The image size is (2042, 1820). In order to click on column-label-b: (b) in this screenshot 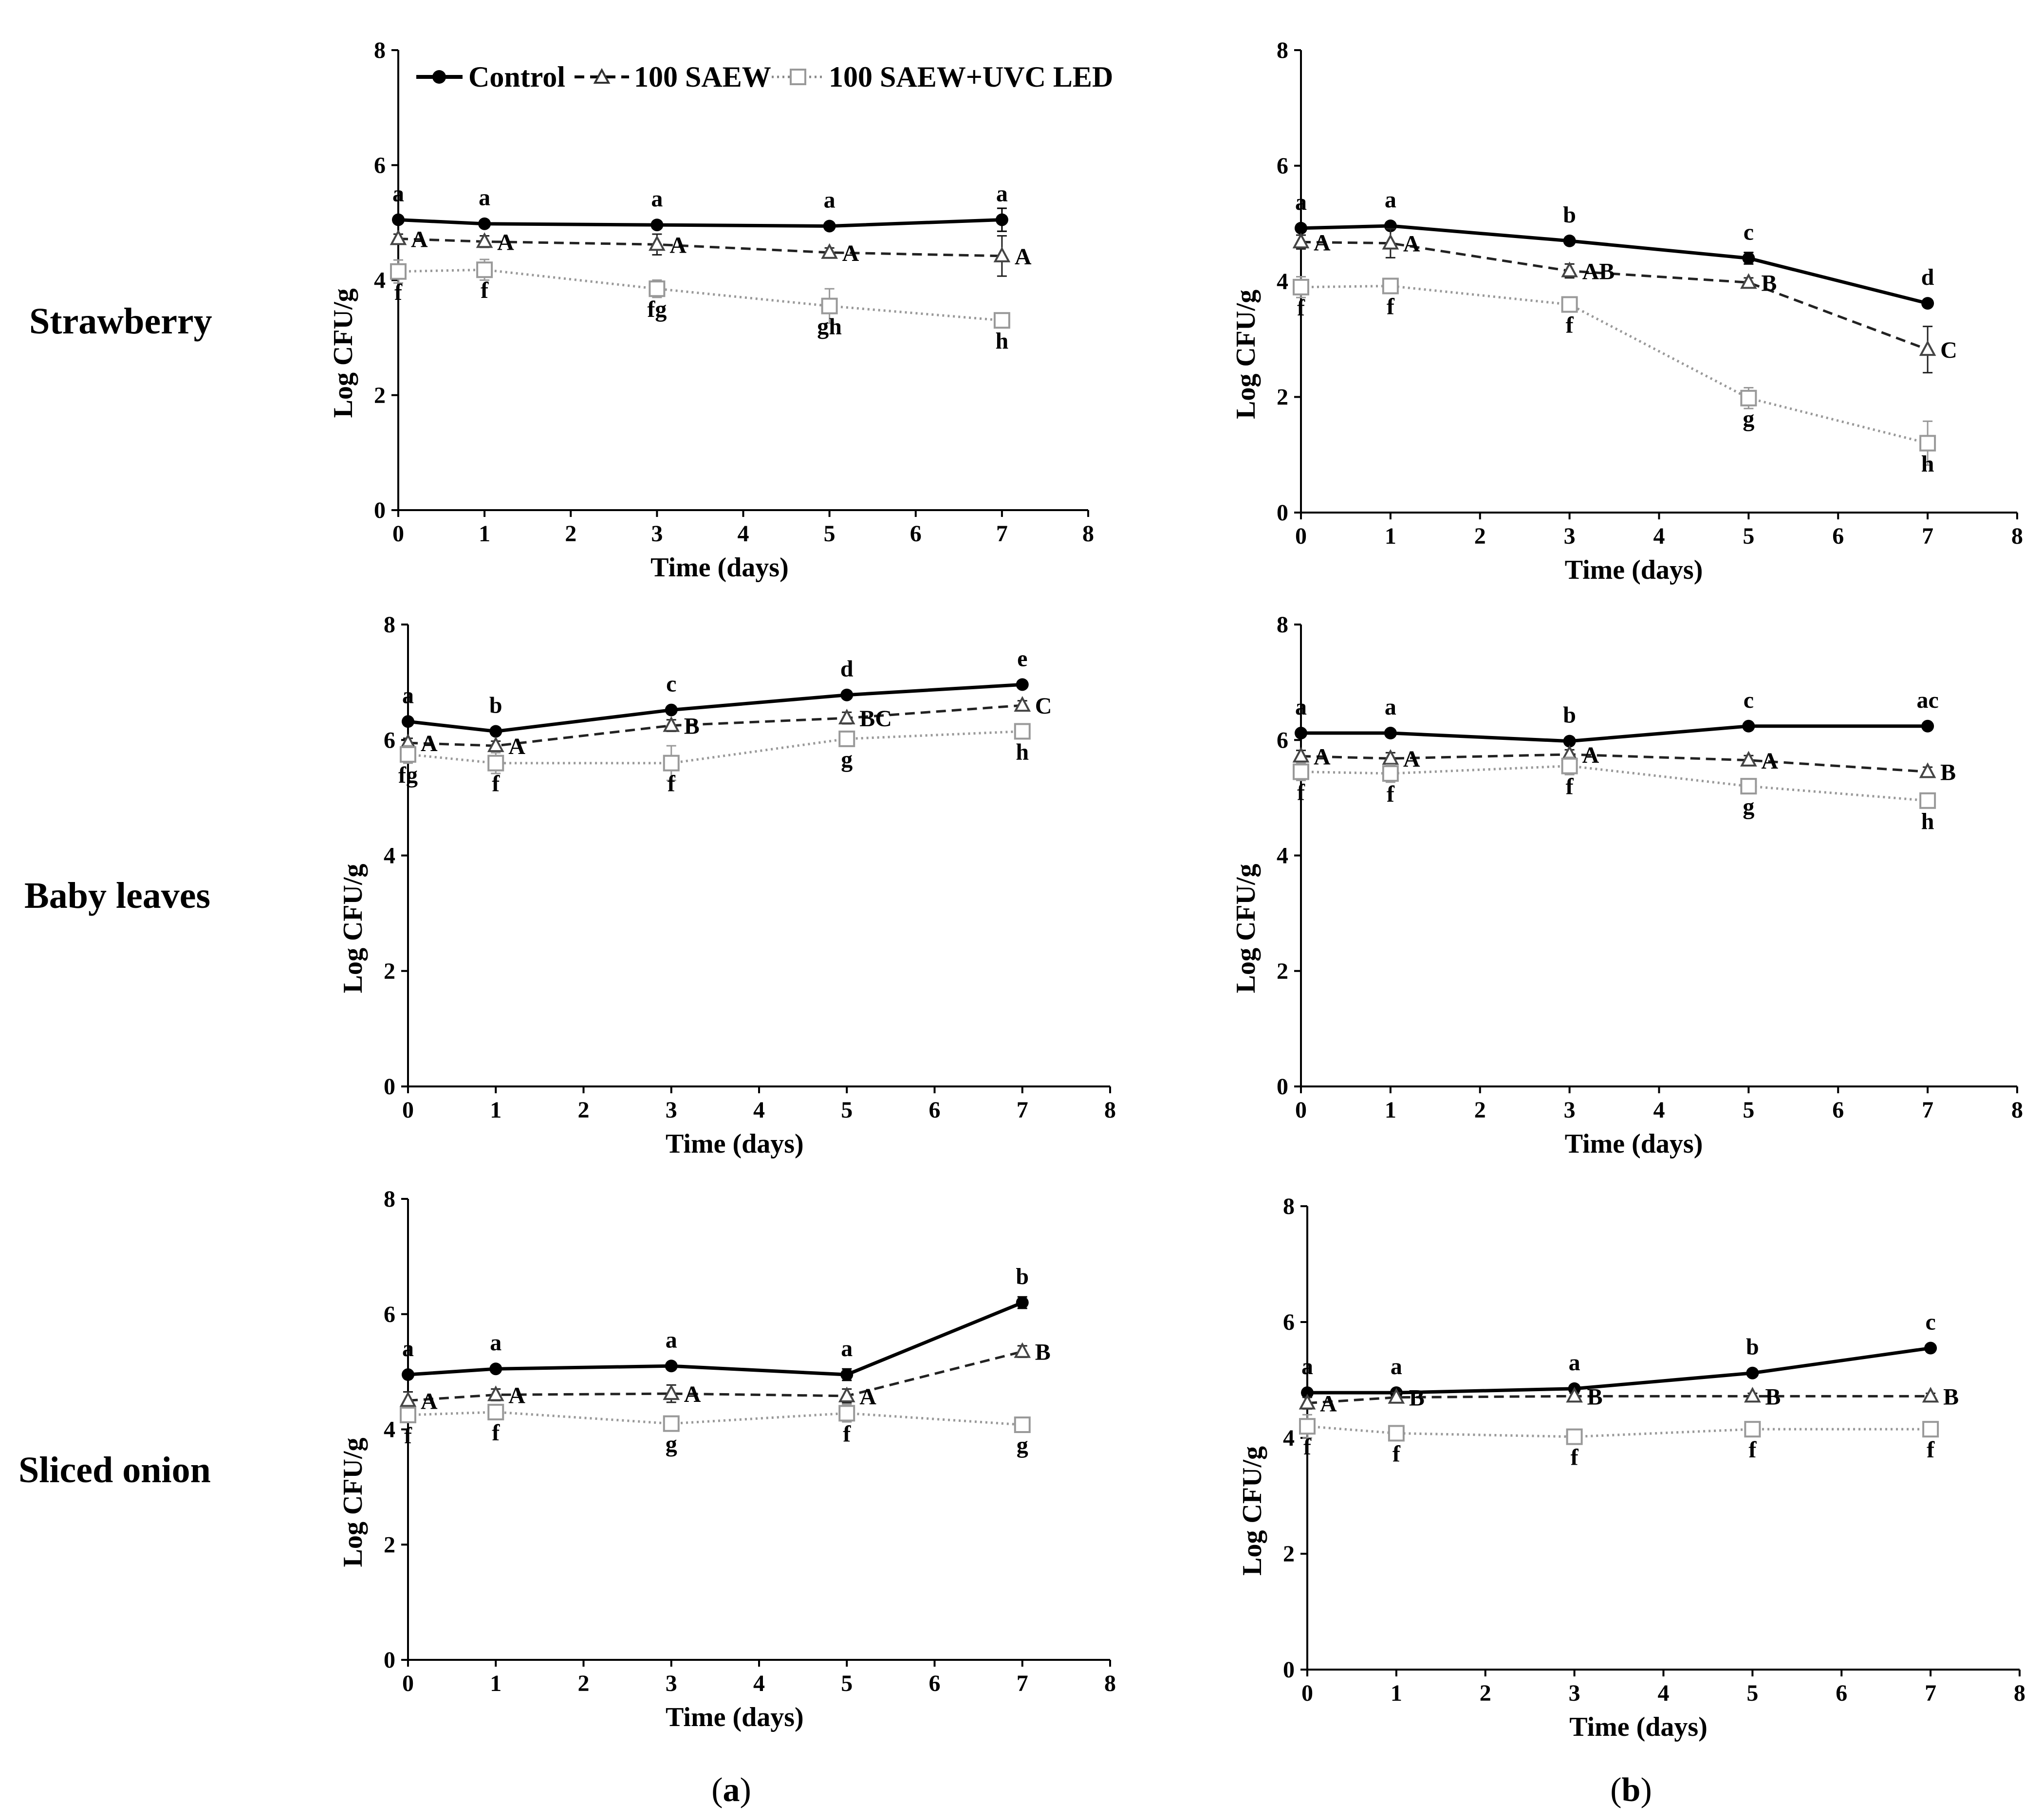, I will do `click(1631, 1790)`.